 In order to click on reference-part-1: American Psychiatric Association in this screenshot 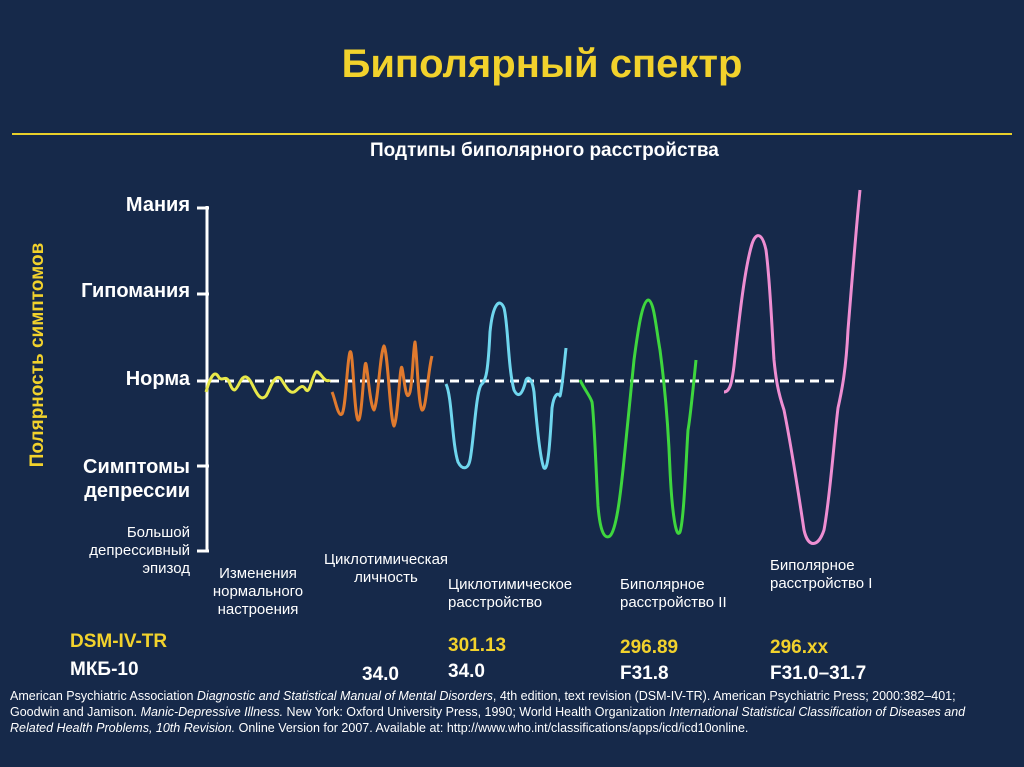, I will do `click(103, 696)`.